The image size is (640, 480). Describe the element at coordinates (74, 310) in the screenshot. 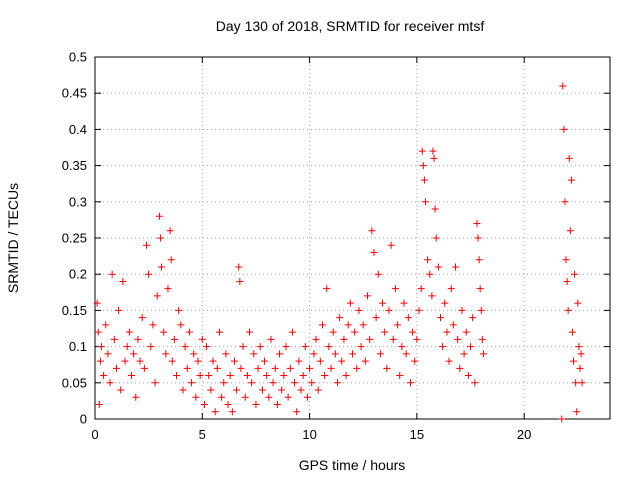

I see `y-tick-label: 0.15` at that location.